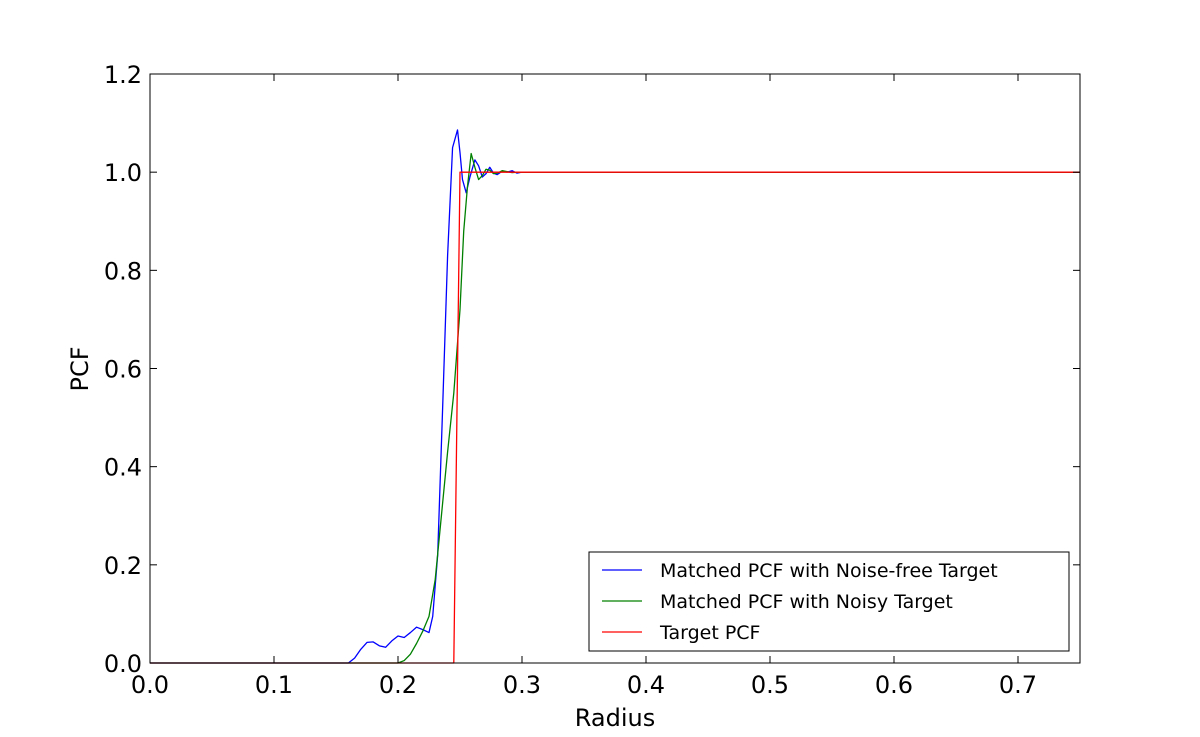 This screenshot has height=737, width=1200. What do you see at coordinates (123, 370) in the screenshot?
I see `y-tick-label: 0.6` at bounding box center [123, 370].